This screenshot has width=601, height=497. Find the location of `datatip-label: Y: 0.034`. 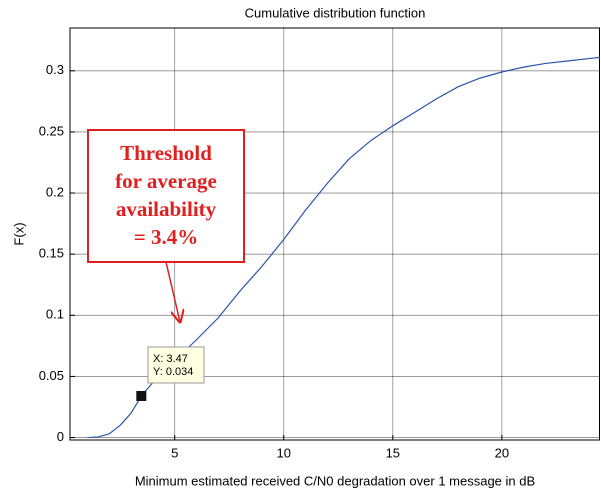

datatip-label: Y: 0.034 is located at coordinates (173, 372).